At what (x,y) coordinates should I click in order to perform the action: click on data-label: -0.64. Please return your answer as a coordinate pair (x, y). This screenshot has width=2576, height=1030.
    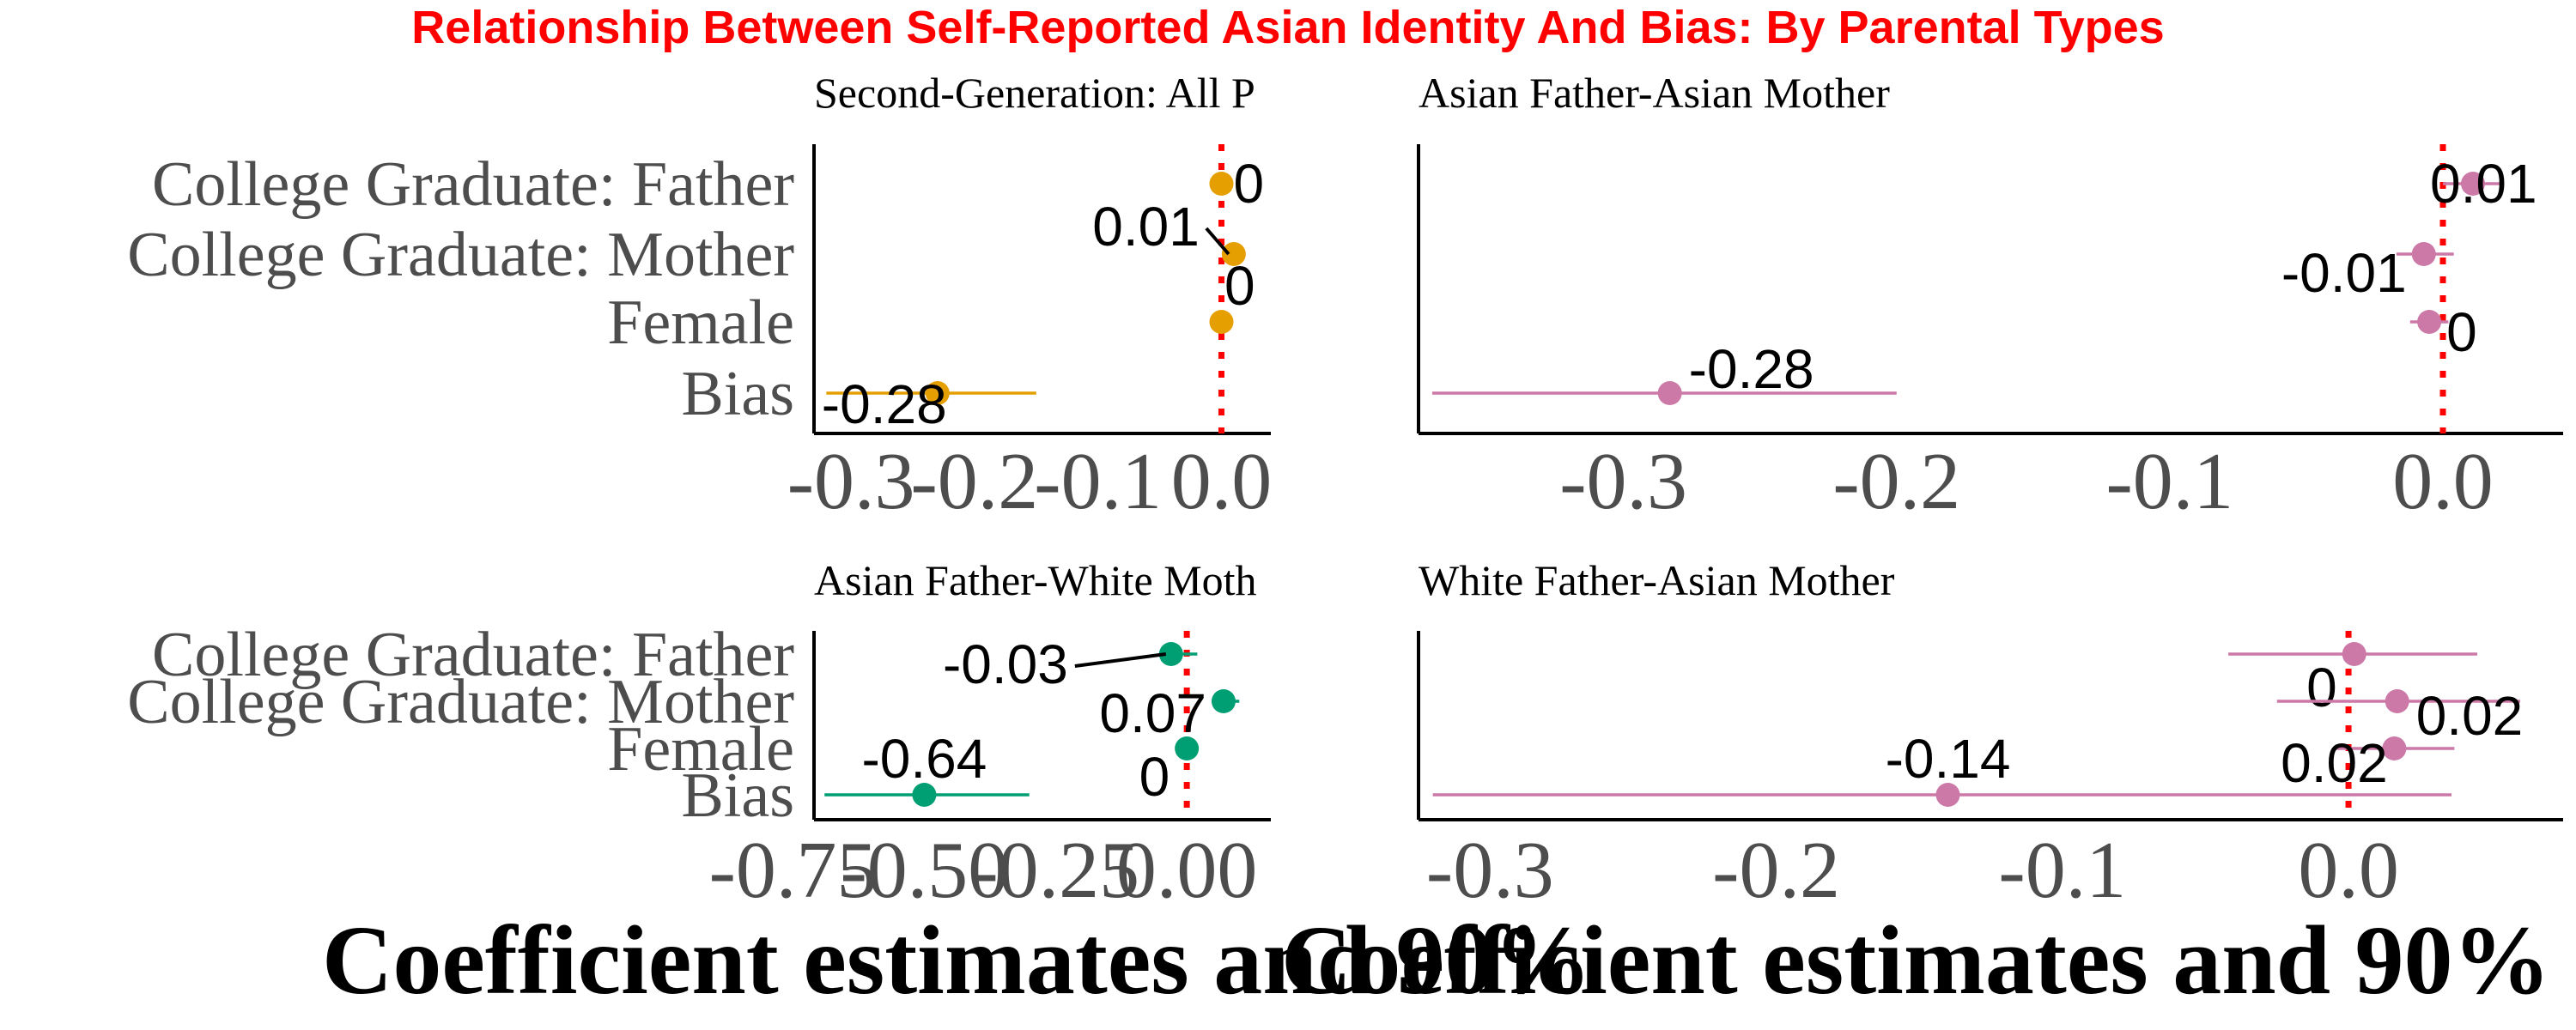
    Looking at the image, I should click on (924, 759).